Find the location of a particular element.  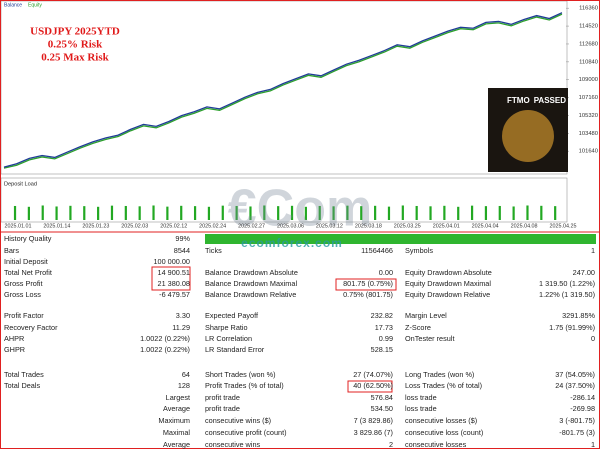

stat-value: 100 000.00 is located at coordinates (171, 261).